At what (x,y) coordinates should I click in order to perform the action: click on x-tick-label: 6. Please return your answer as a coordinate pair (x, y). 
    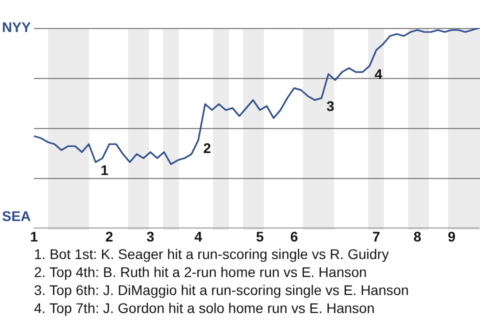
    Looking at the image, I should click on (294, 236).